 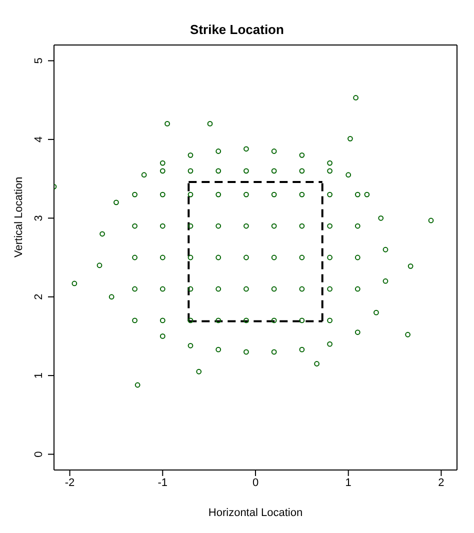 I want to click on y-axis-title: Vertical Location, so click(x=18, y=217).